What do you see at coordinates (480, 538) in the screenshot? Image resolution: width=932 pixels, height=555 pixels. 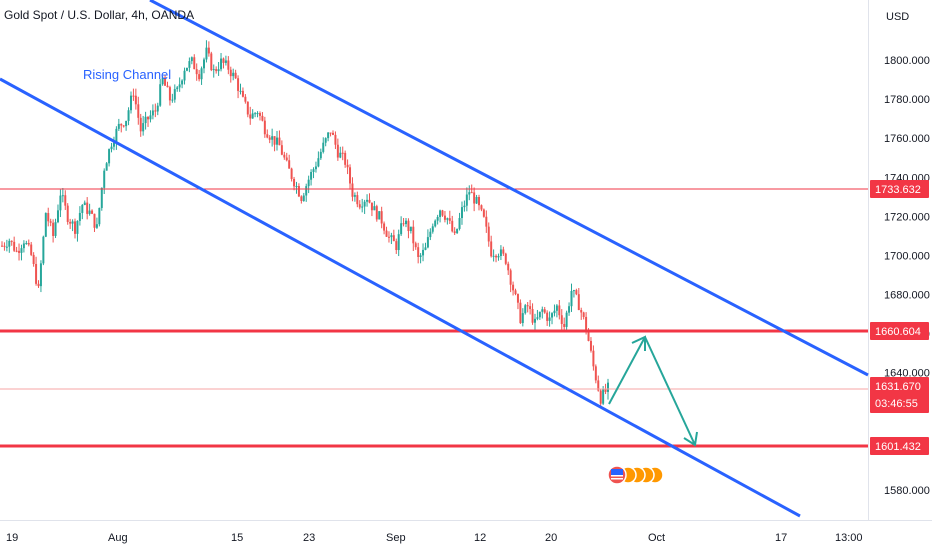 I see `x-tick-label: 12` at bounding box center [480, 538].